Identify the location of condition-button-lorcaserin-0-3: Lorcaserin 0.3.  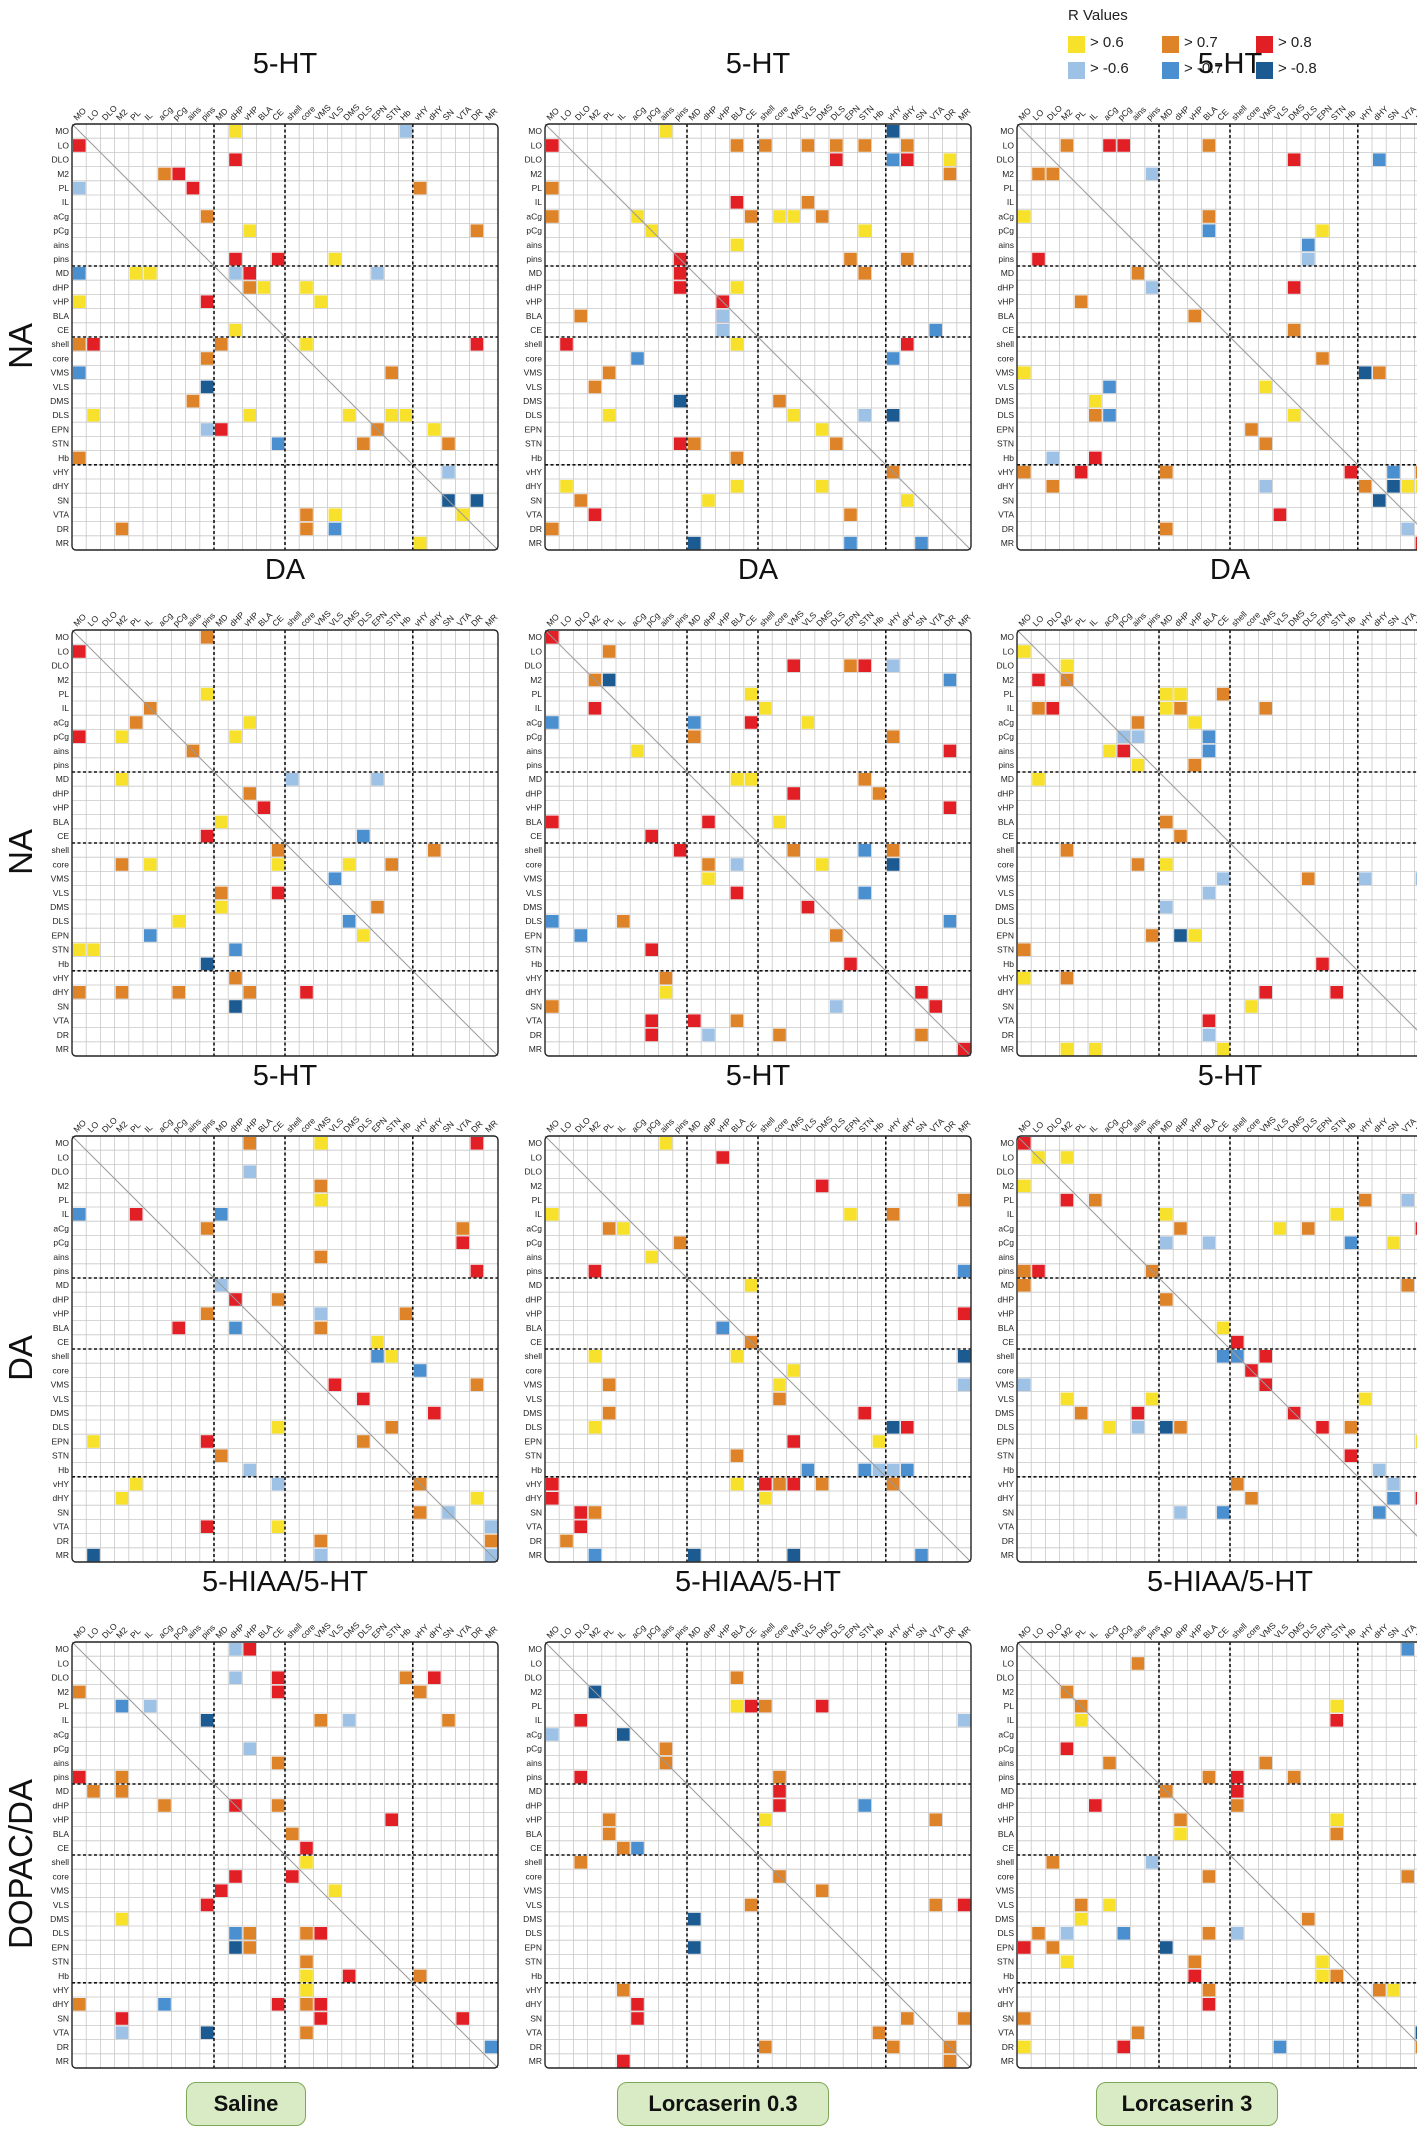
(723, 2104).